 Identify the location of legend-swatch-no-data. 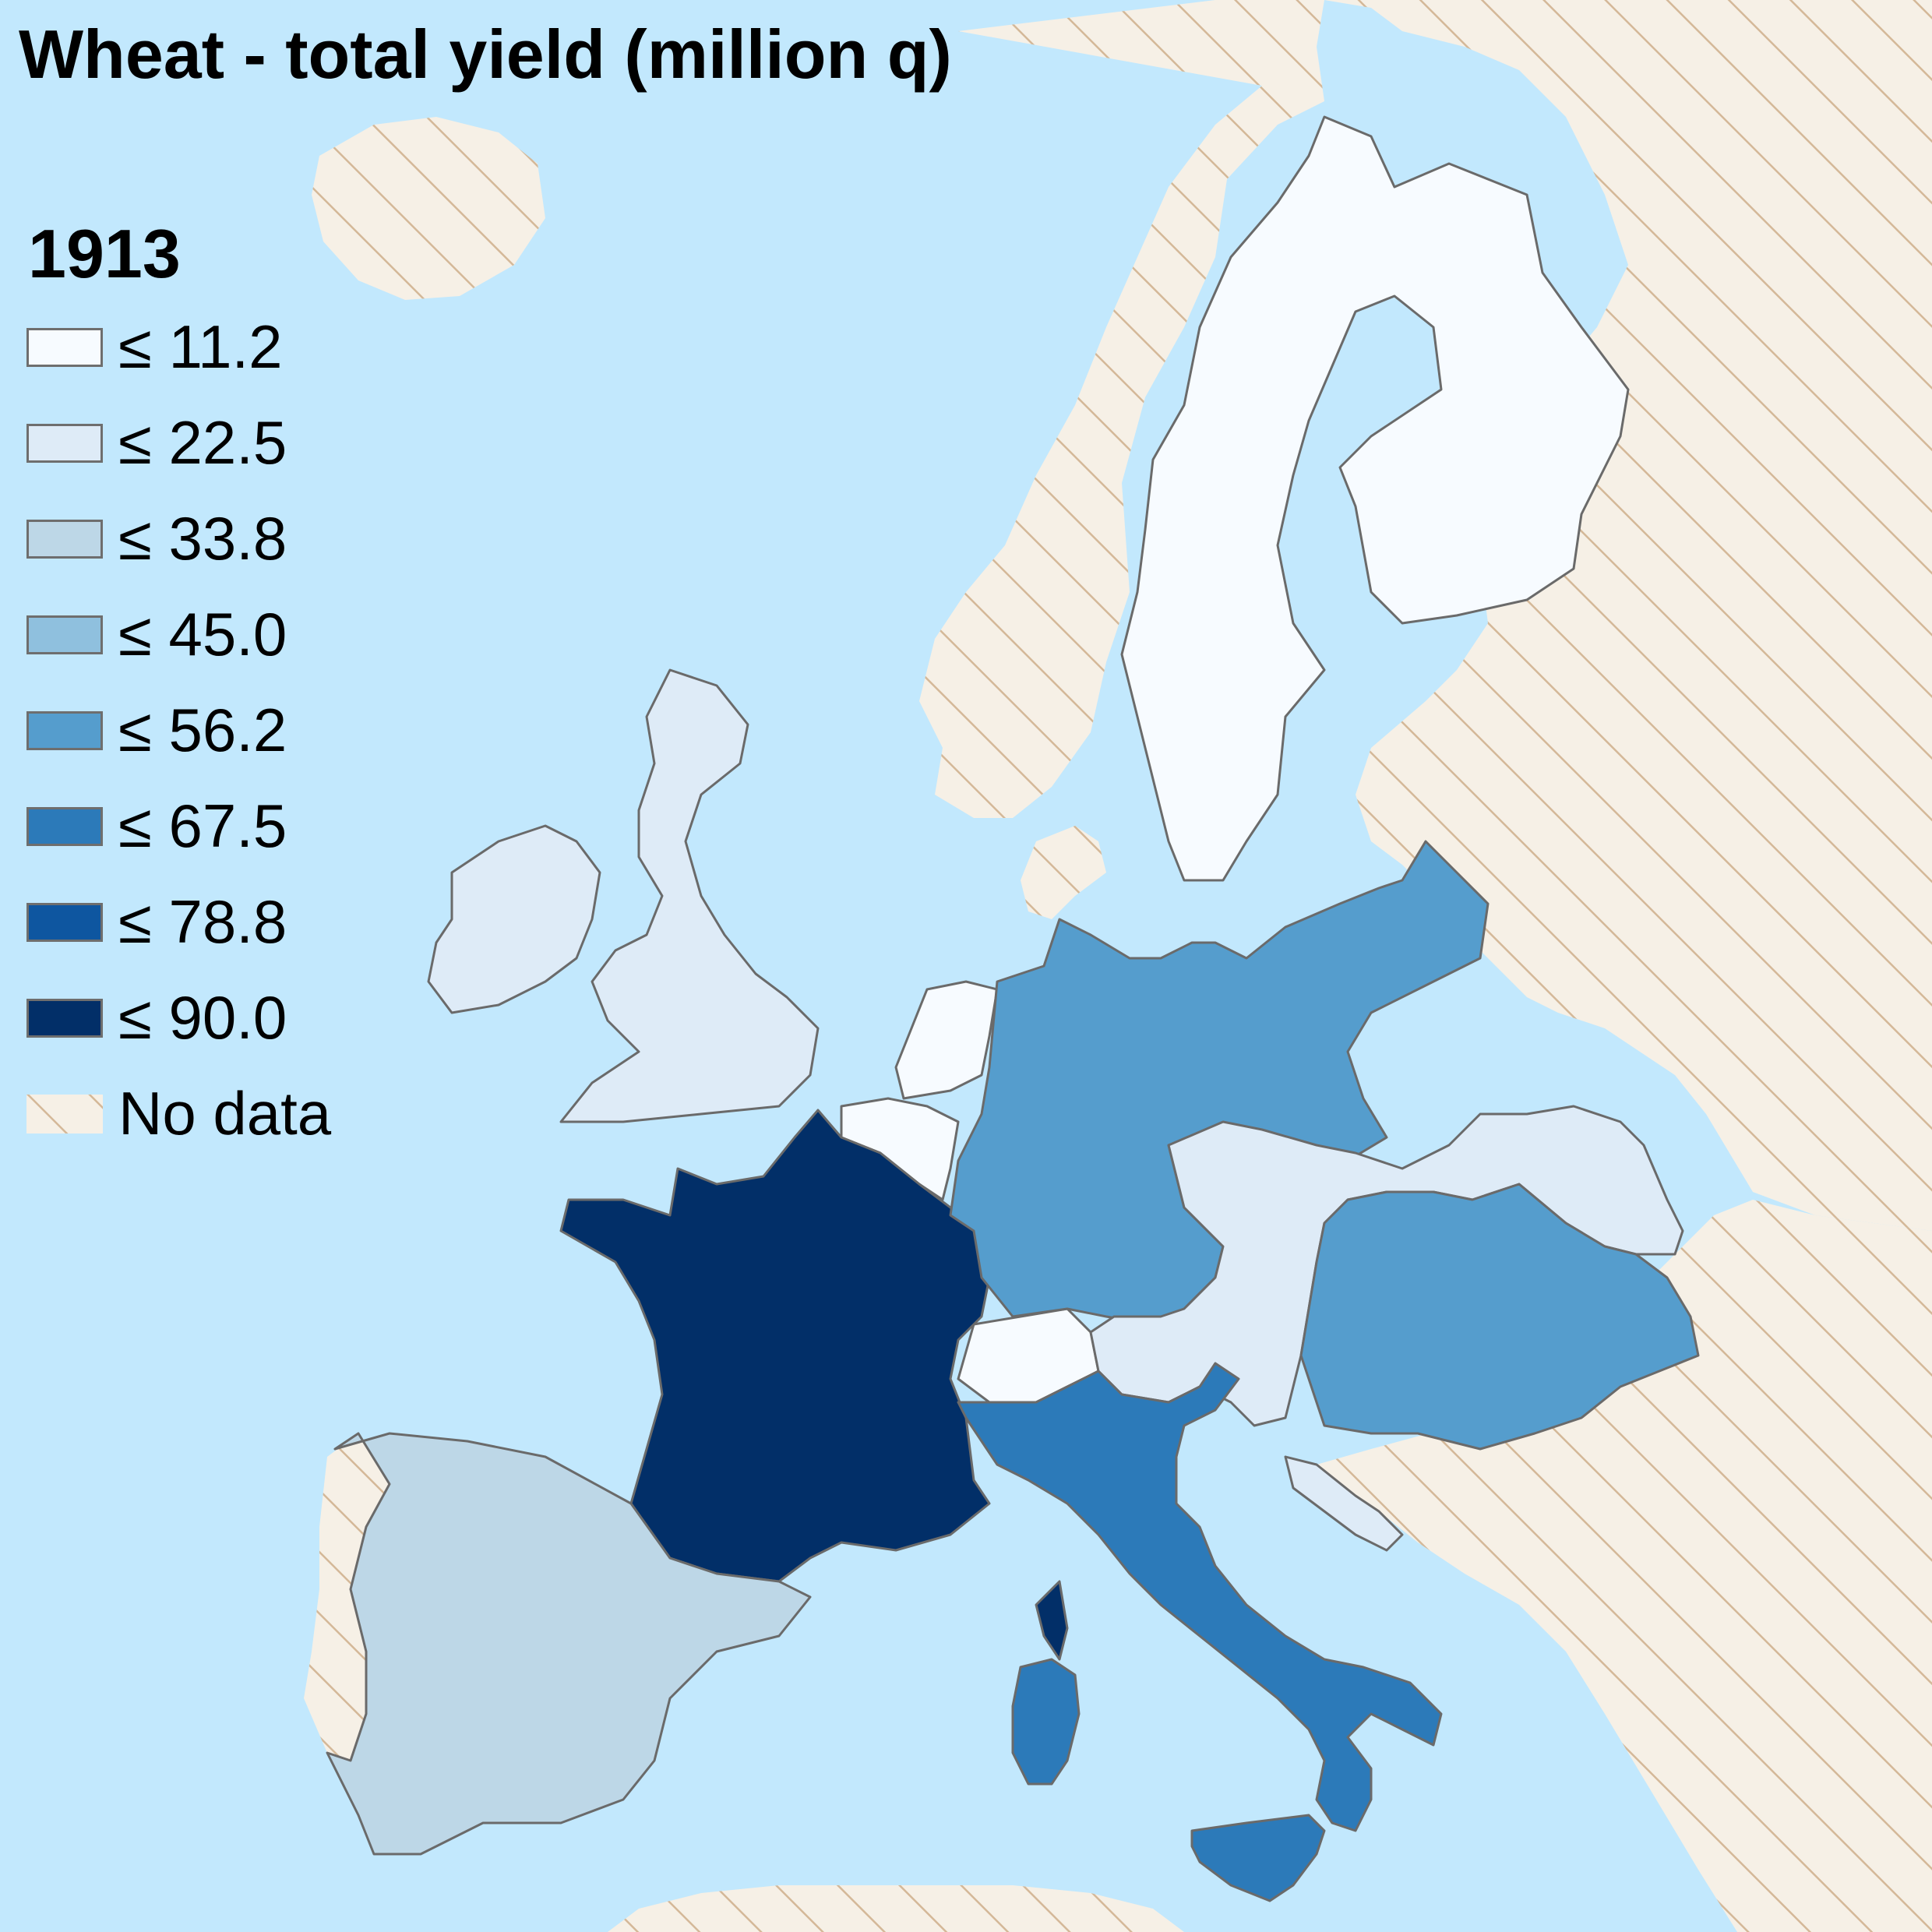
(64, 1113).